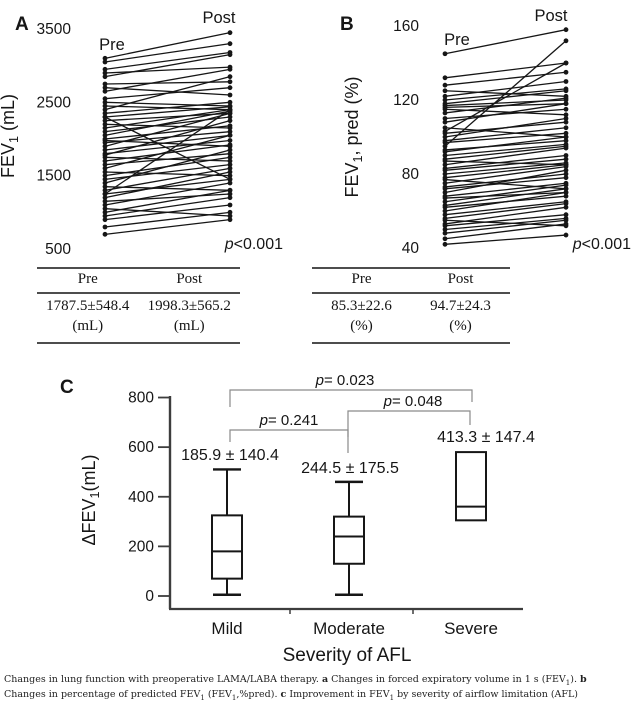 This screenshot has width=635, height=706. What do you see at coordinates (338, 695) in the screenshot?
I see `caption-text: Improvement in FEV` at bounding box center [338, 695].